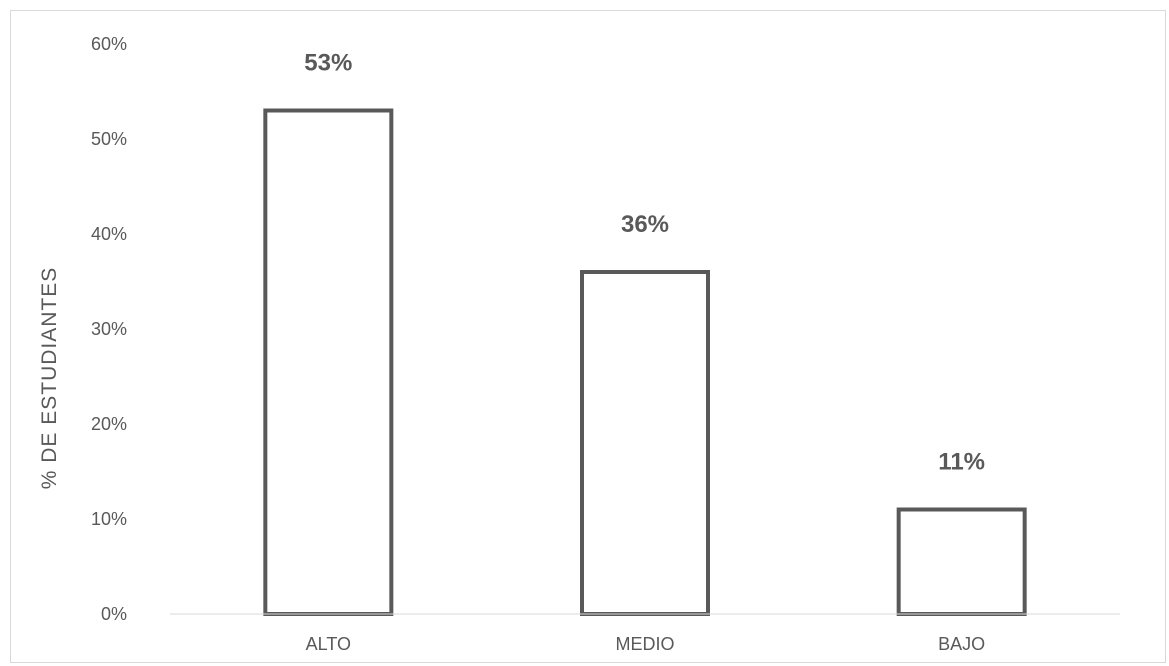 The image size is (1169, 666). I want to click on y-tick-label: 60%, so click(109, 44).